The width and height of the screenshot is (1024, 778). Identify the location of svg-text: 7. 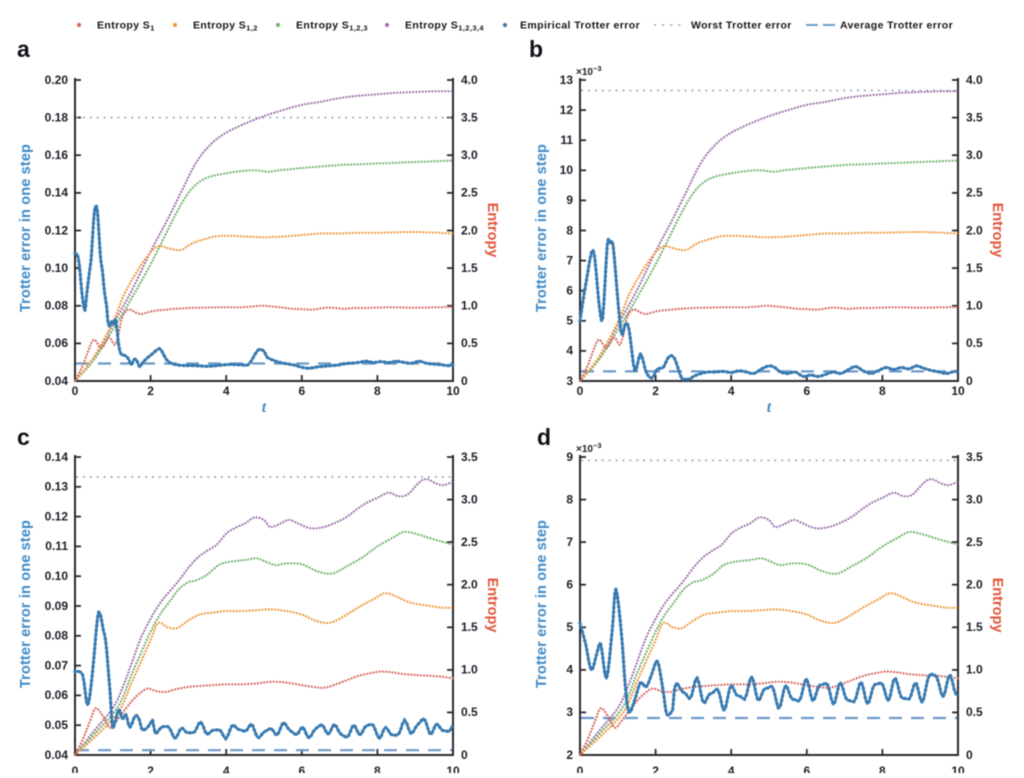
(569, 542).